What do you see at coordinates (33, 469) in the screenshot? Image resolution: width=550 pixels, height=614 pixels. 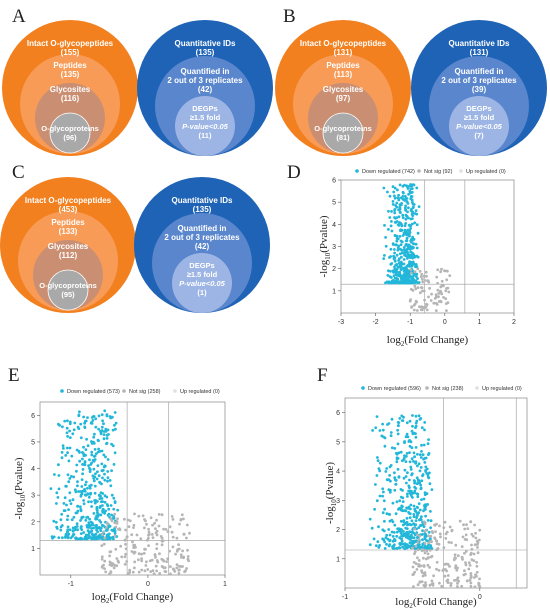 I see `y-tick-label: 4` at bounding box center [33, 469].